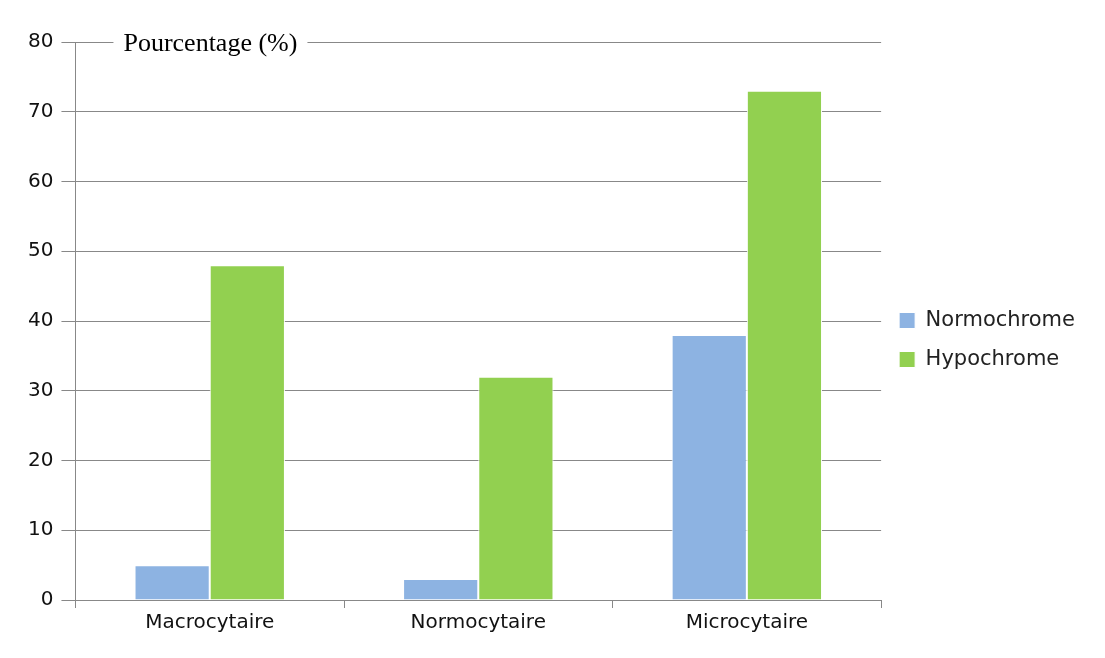  I want to click on y-tick-label: 60, so click(41, 179).